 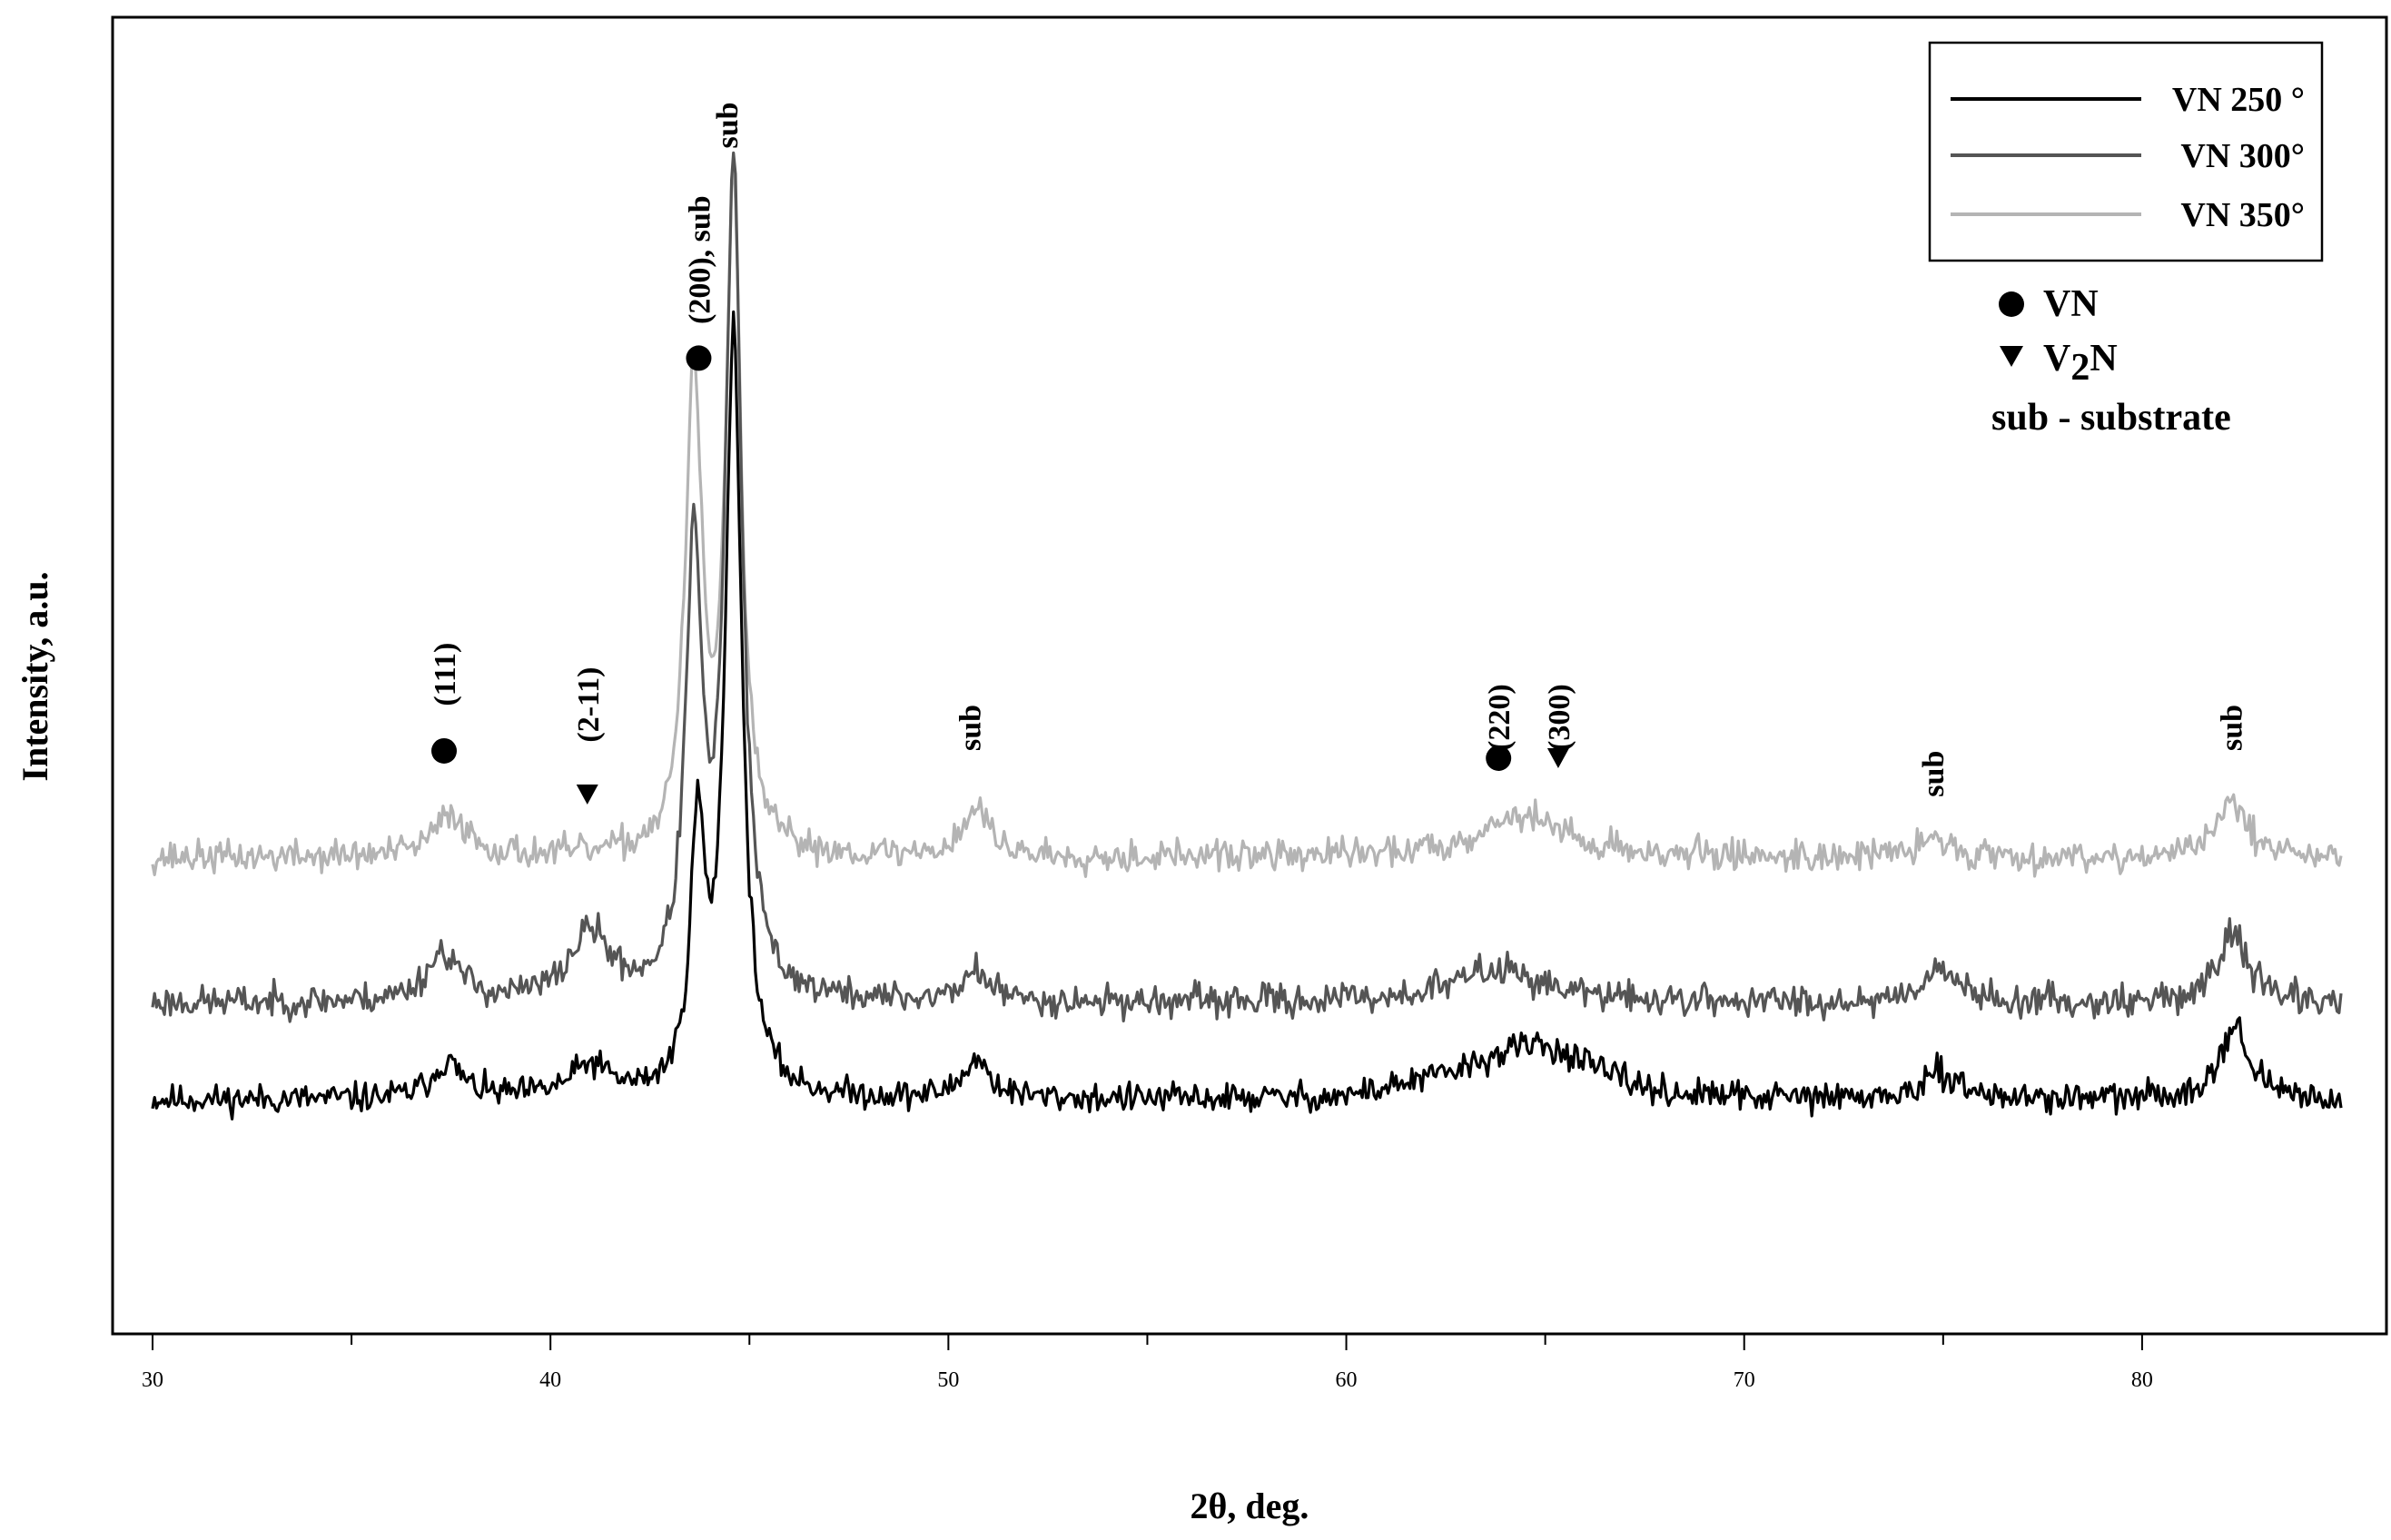 What do you see at coordinates (2011, 304) in the screenshot?
I see `phase-key-circle-icon` at bounding box center [2011, 304].